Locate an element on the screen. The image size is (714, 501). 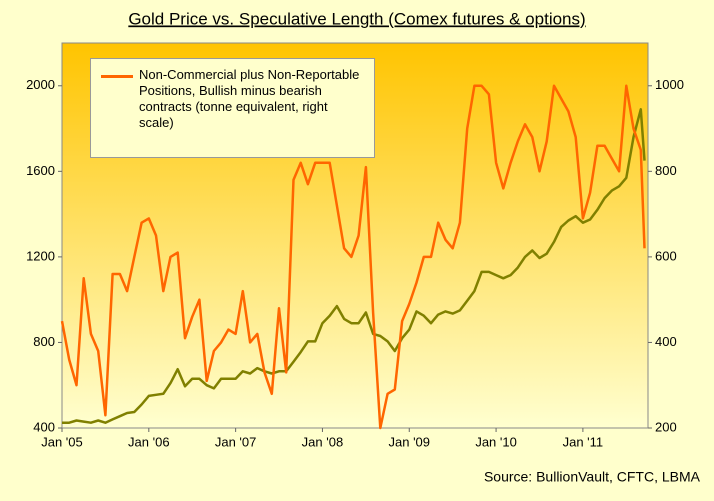
y2-tick-label: 200 is located at coordinates (666, 426).